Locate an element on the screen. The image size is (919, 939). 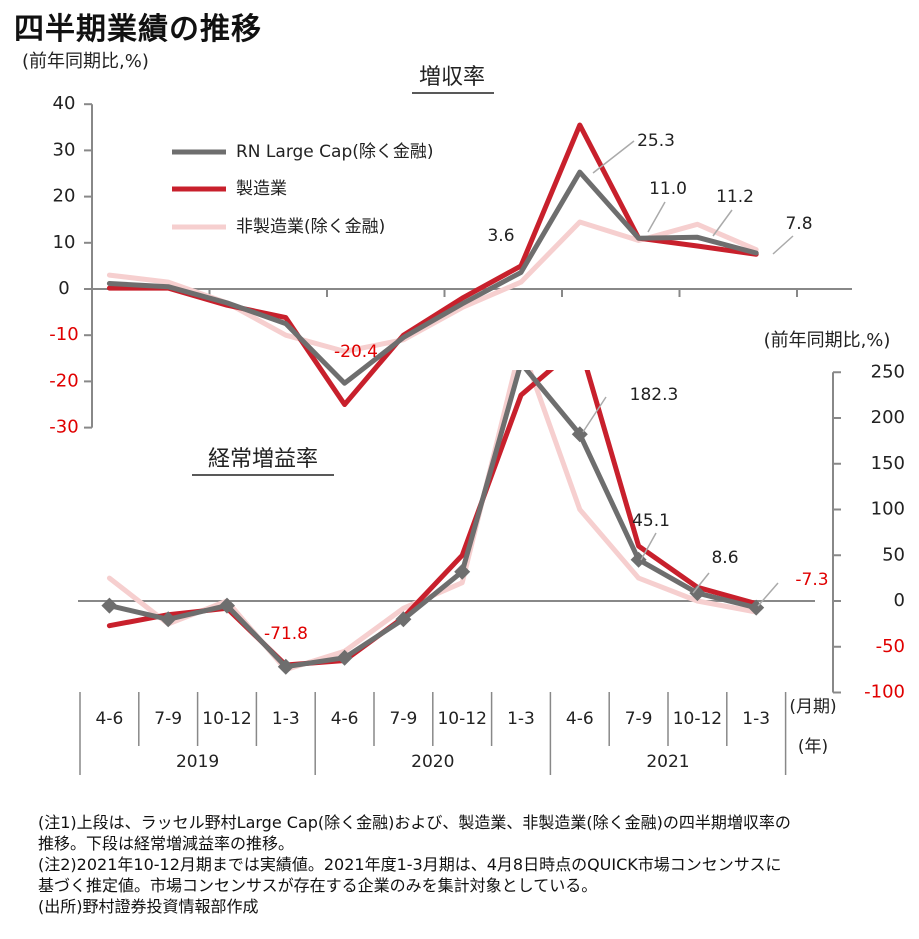
top-data-label: 11.2 is located at coordinates (735, 197).